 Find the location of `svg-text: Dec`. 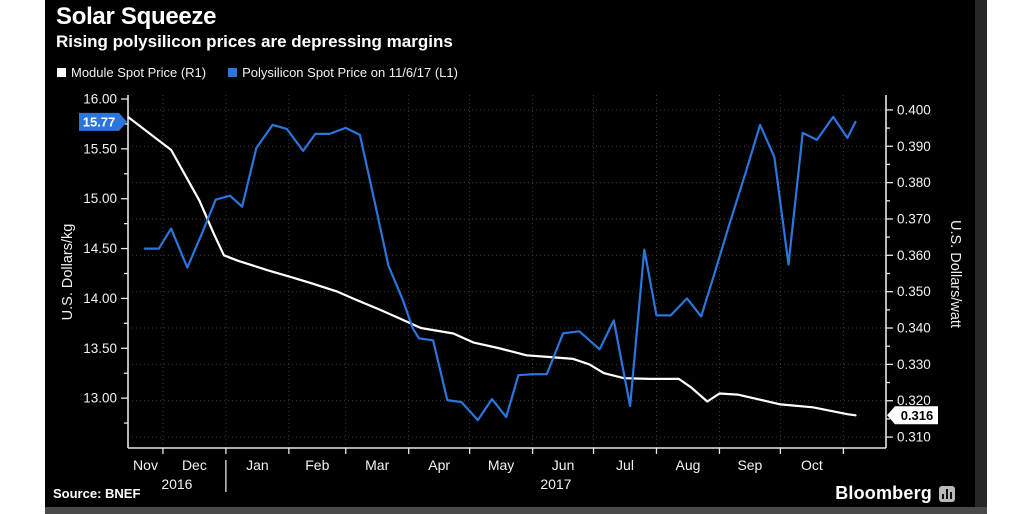

svg-text: Dec is located at coordinates (194, 465).